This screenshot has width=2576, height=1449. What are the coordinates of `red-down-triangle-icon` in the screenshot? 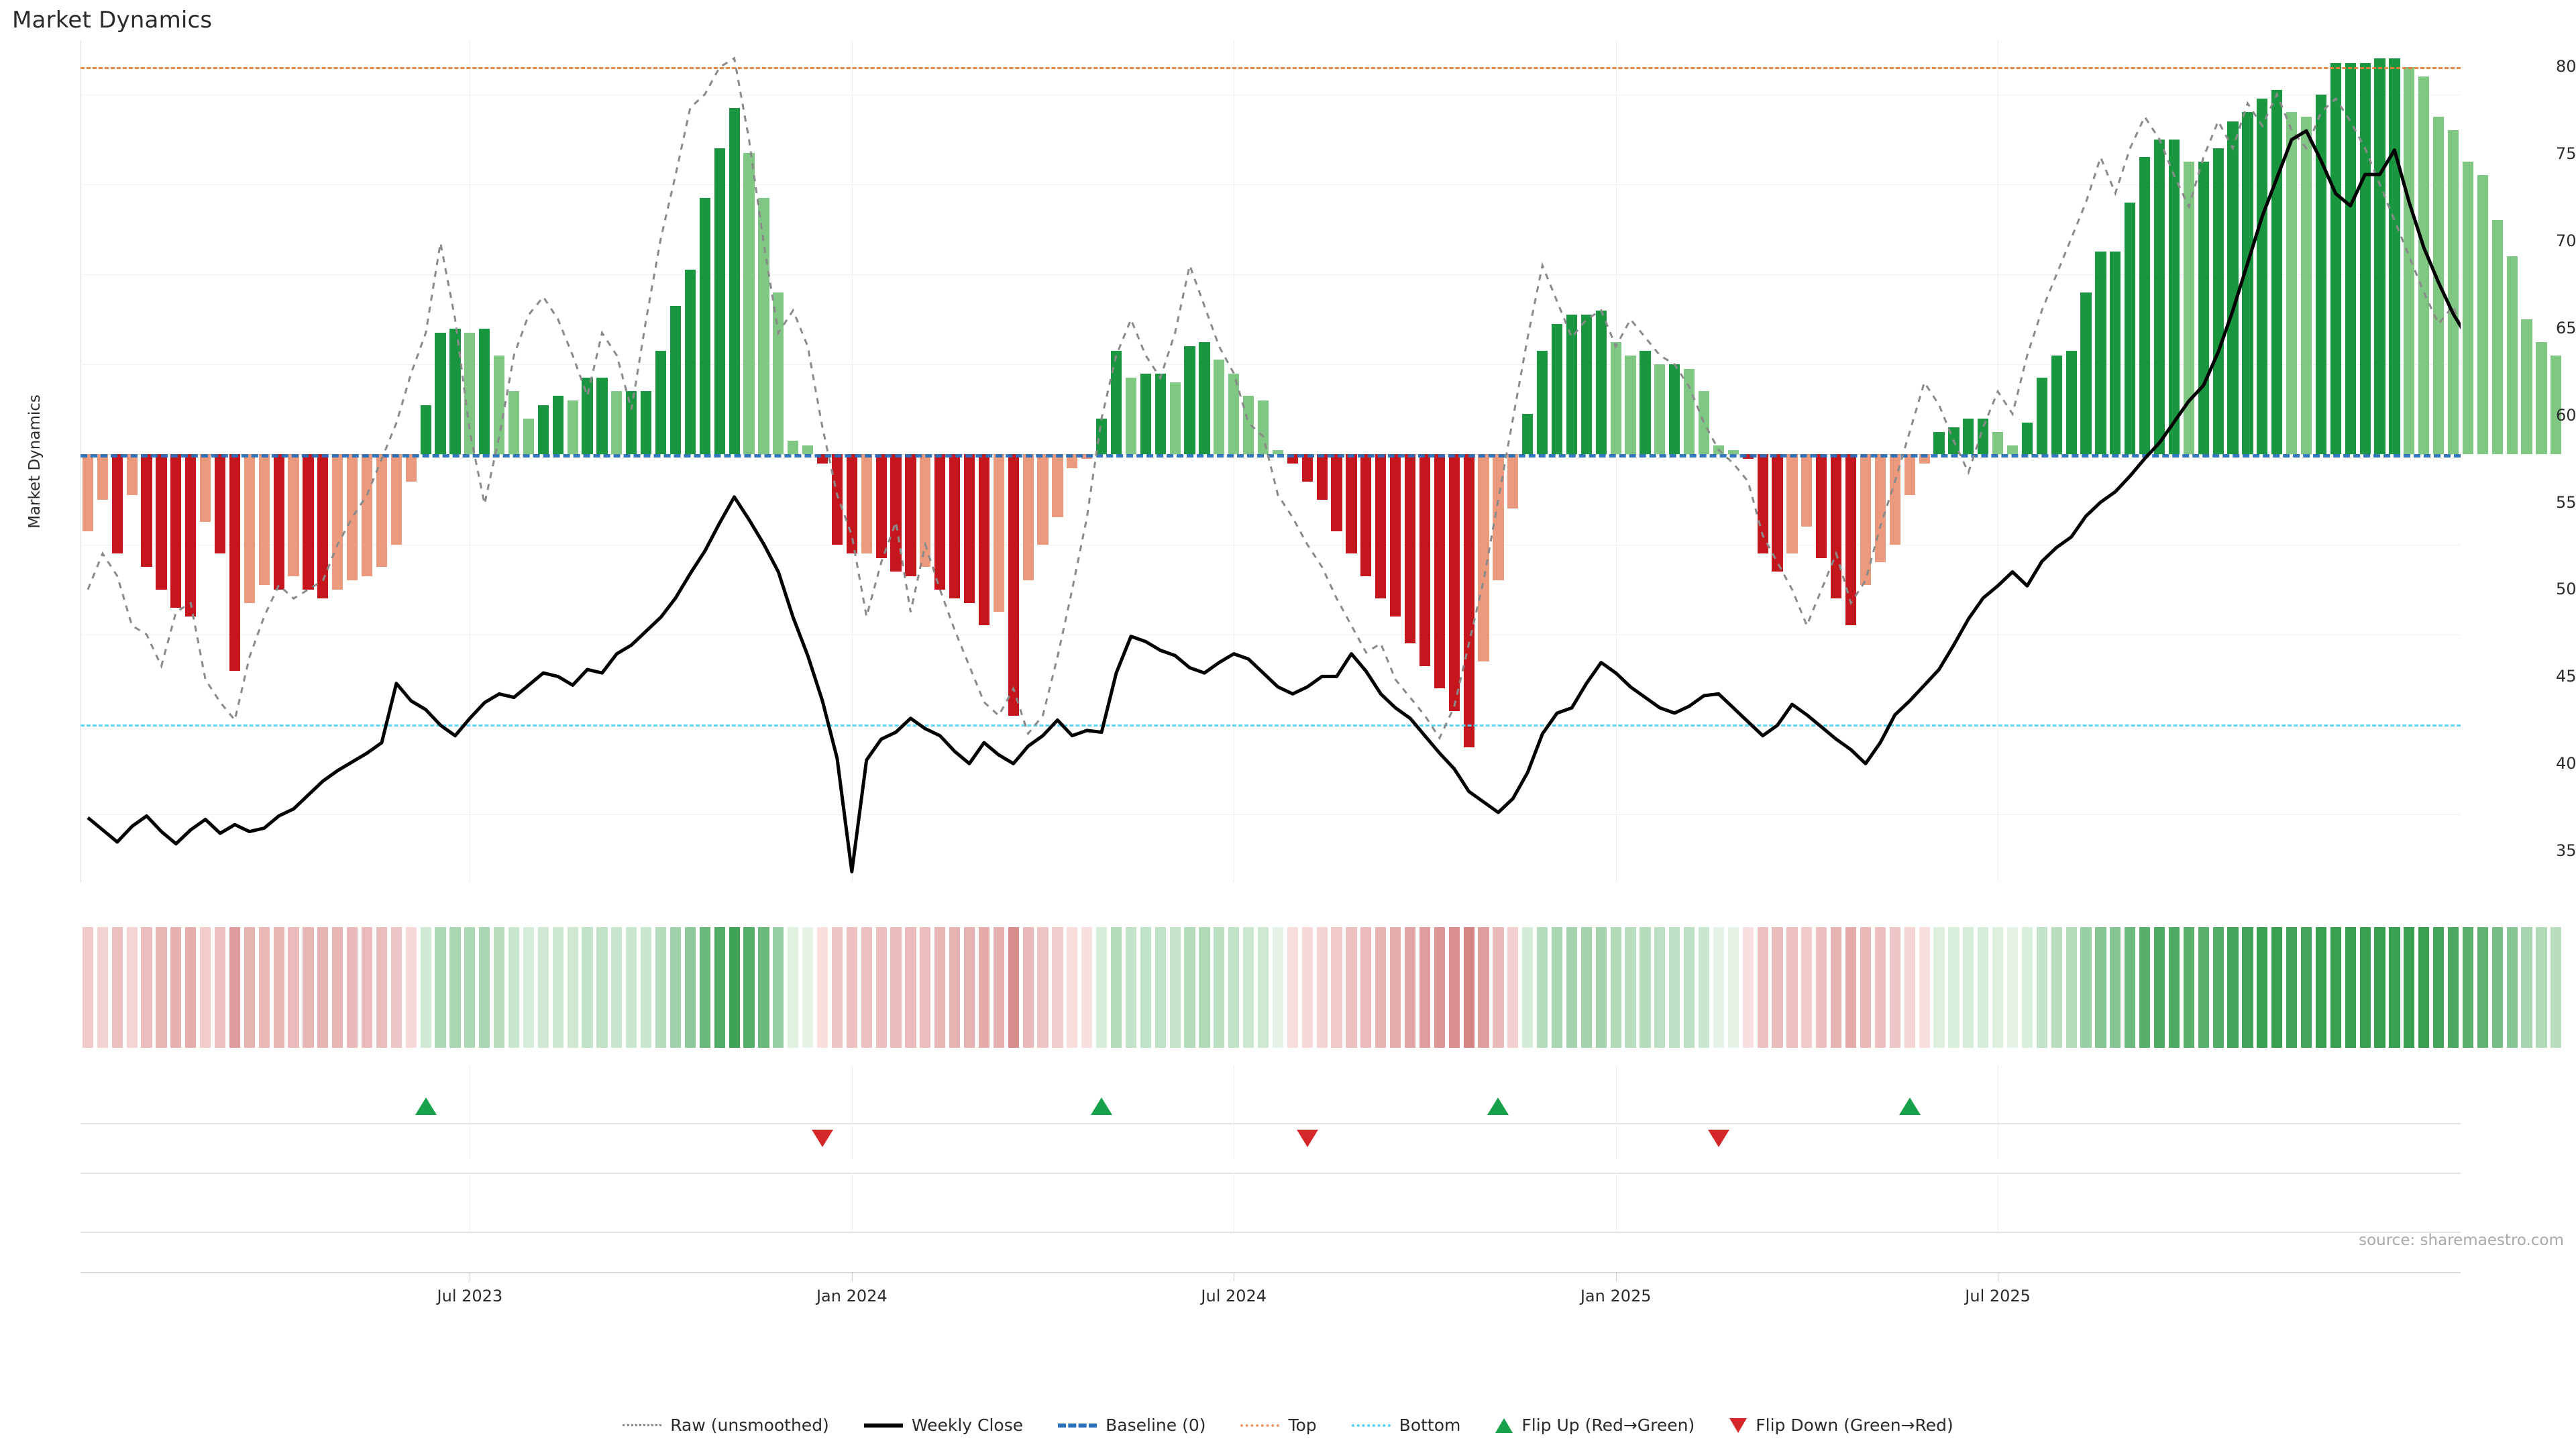 It's located at (1738, 1425).